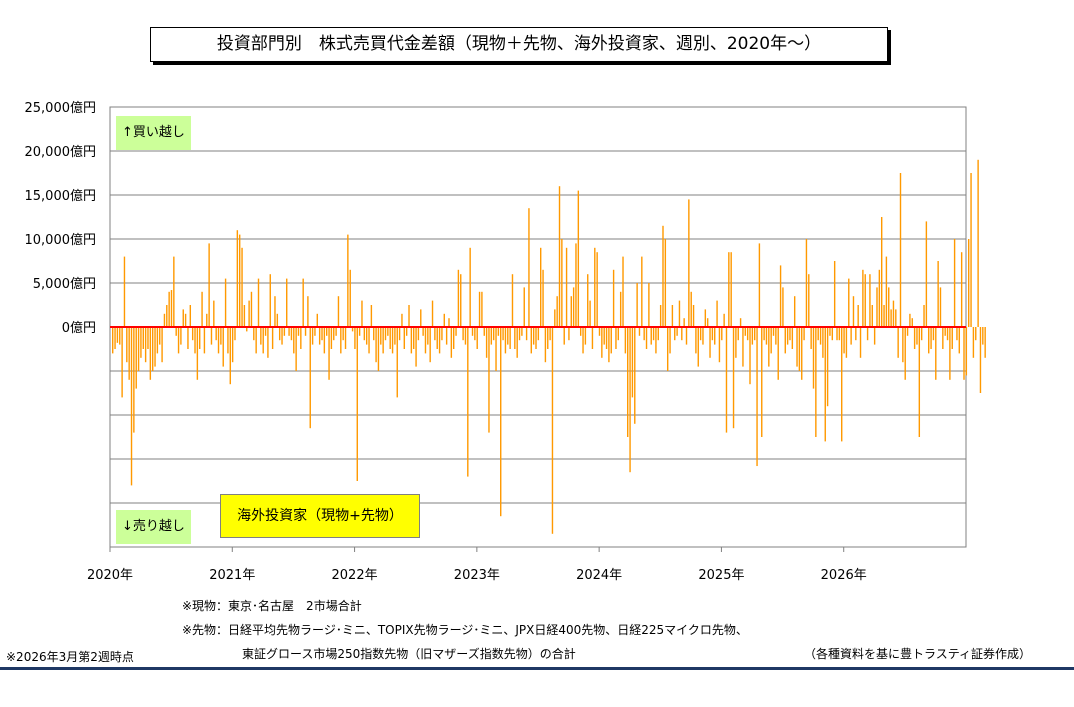 This screenshot has height=707, width=1074. I want to click on net-selling-badge: ↓売り越し, so click(153, 527).